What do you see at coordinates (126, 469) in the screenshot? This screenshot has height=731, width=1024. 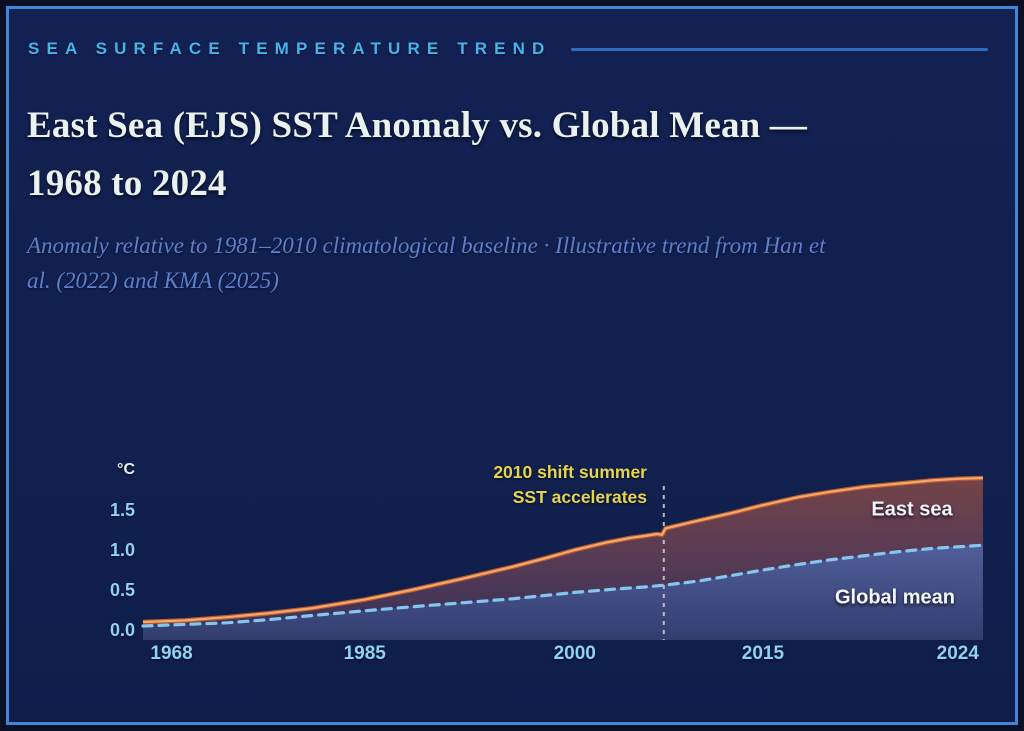 I see `y-axis-unit: °C` at bounding box center [126, 469].